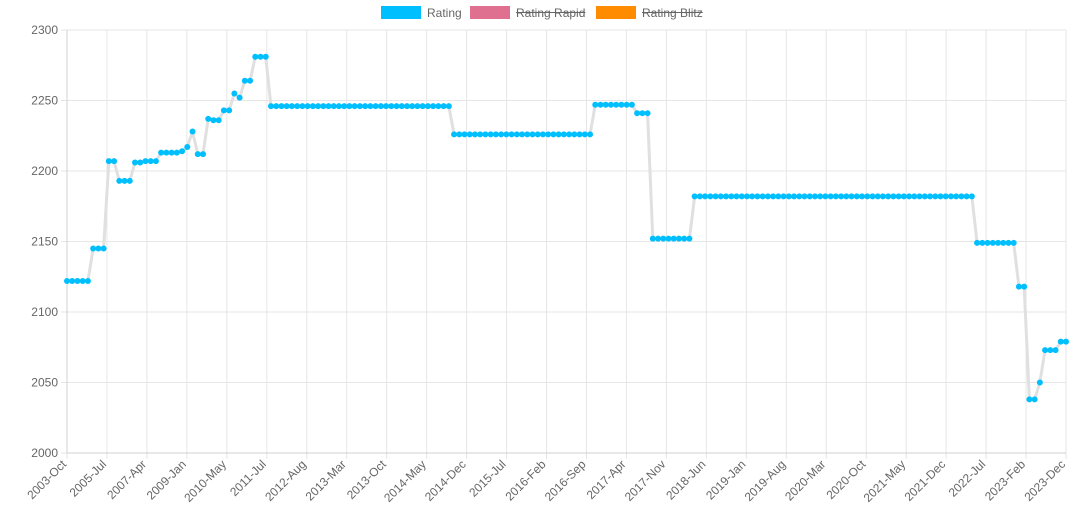 This screenshot has width=1082, height=524. I want to click on y-tick-label: 2250, so click(44, 101).